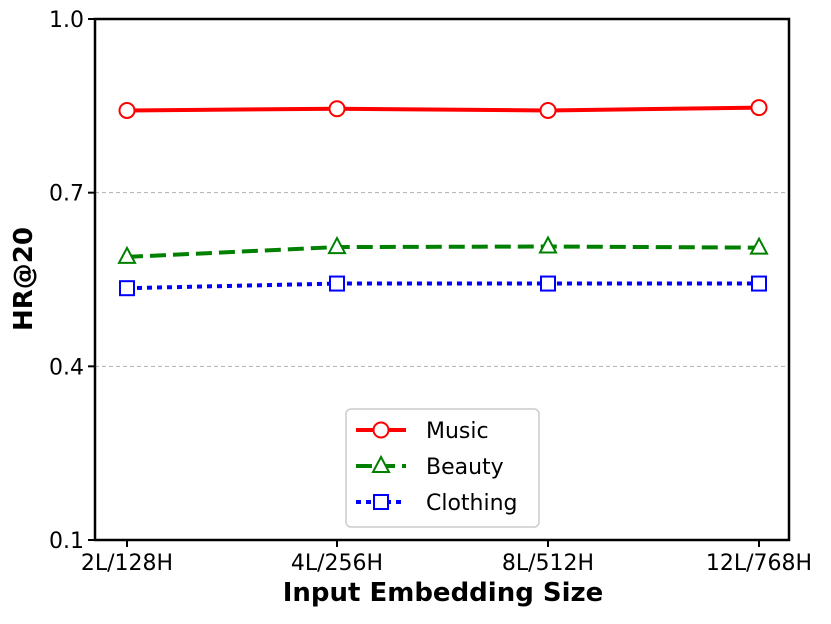 The width and height of the screenshot is (831, 624). Describe the element at coordinates (337, 563) in the screenshot. I see `x-tick-label: 4L/256H` at that location.